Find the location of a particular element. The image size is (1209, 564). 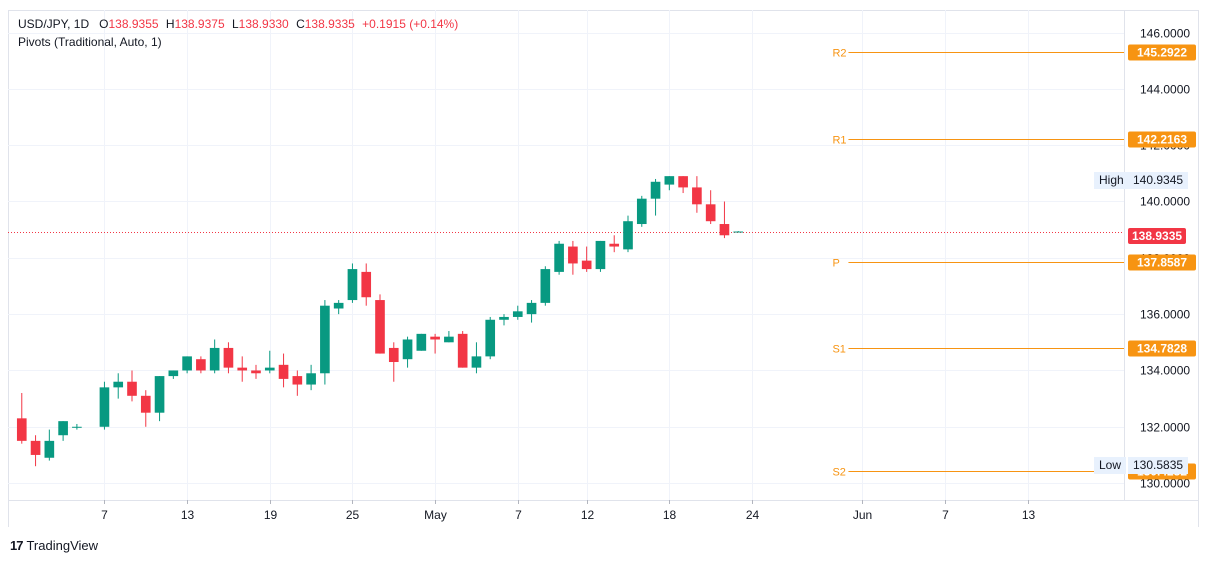

legend-high-key: H is located at coordinates (170, 24).